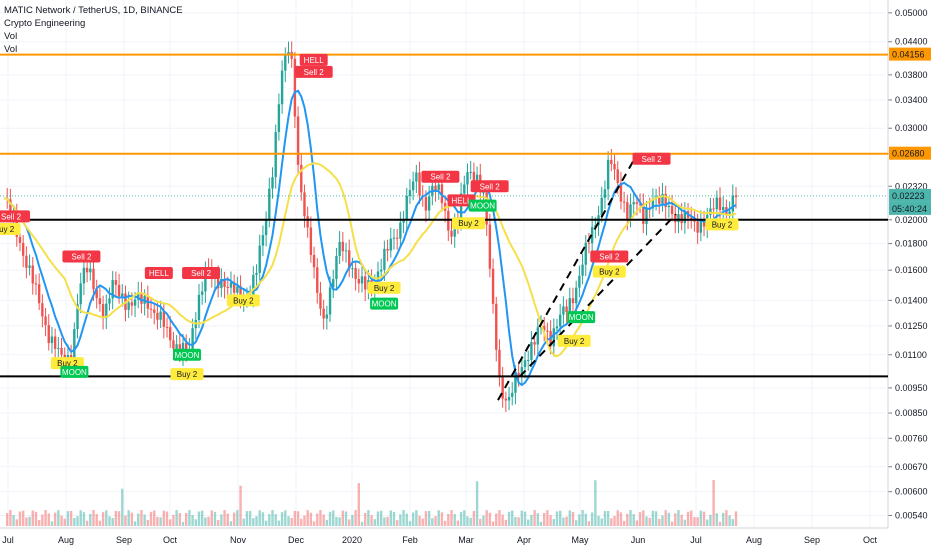 The image size is (932, 550). What do you see at coordinates (11, 36) in the screenshot?
I see `volume-label-1: Vol` at bounding box center [11, 36].